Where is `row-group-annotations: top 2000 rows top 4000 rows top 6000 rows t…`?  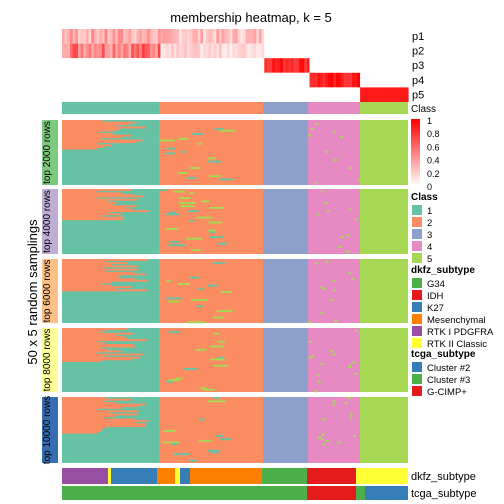
row-group-annotations: top 2000 rows top 4000 rows top 6000 rows t… is located at coordinates (50, 292).